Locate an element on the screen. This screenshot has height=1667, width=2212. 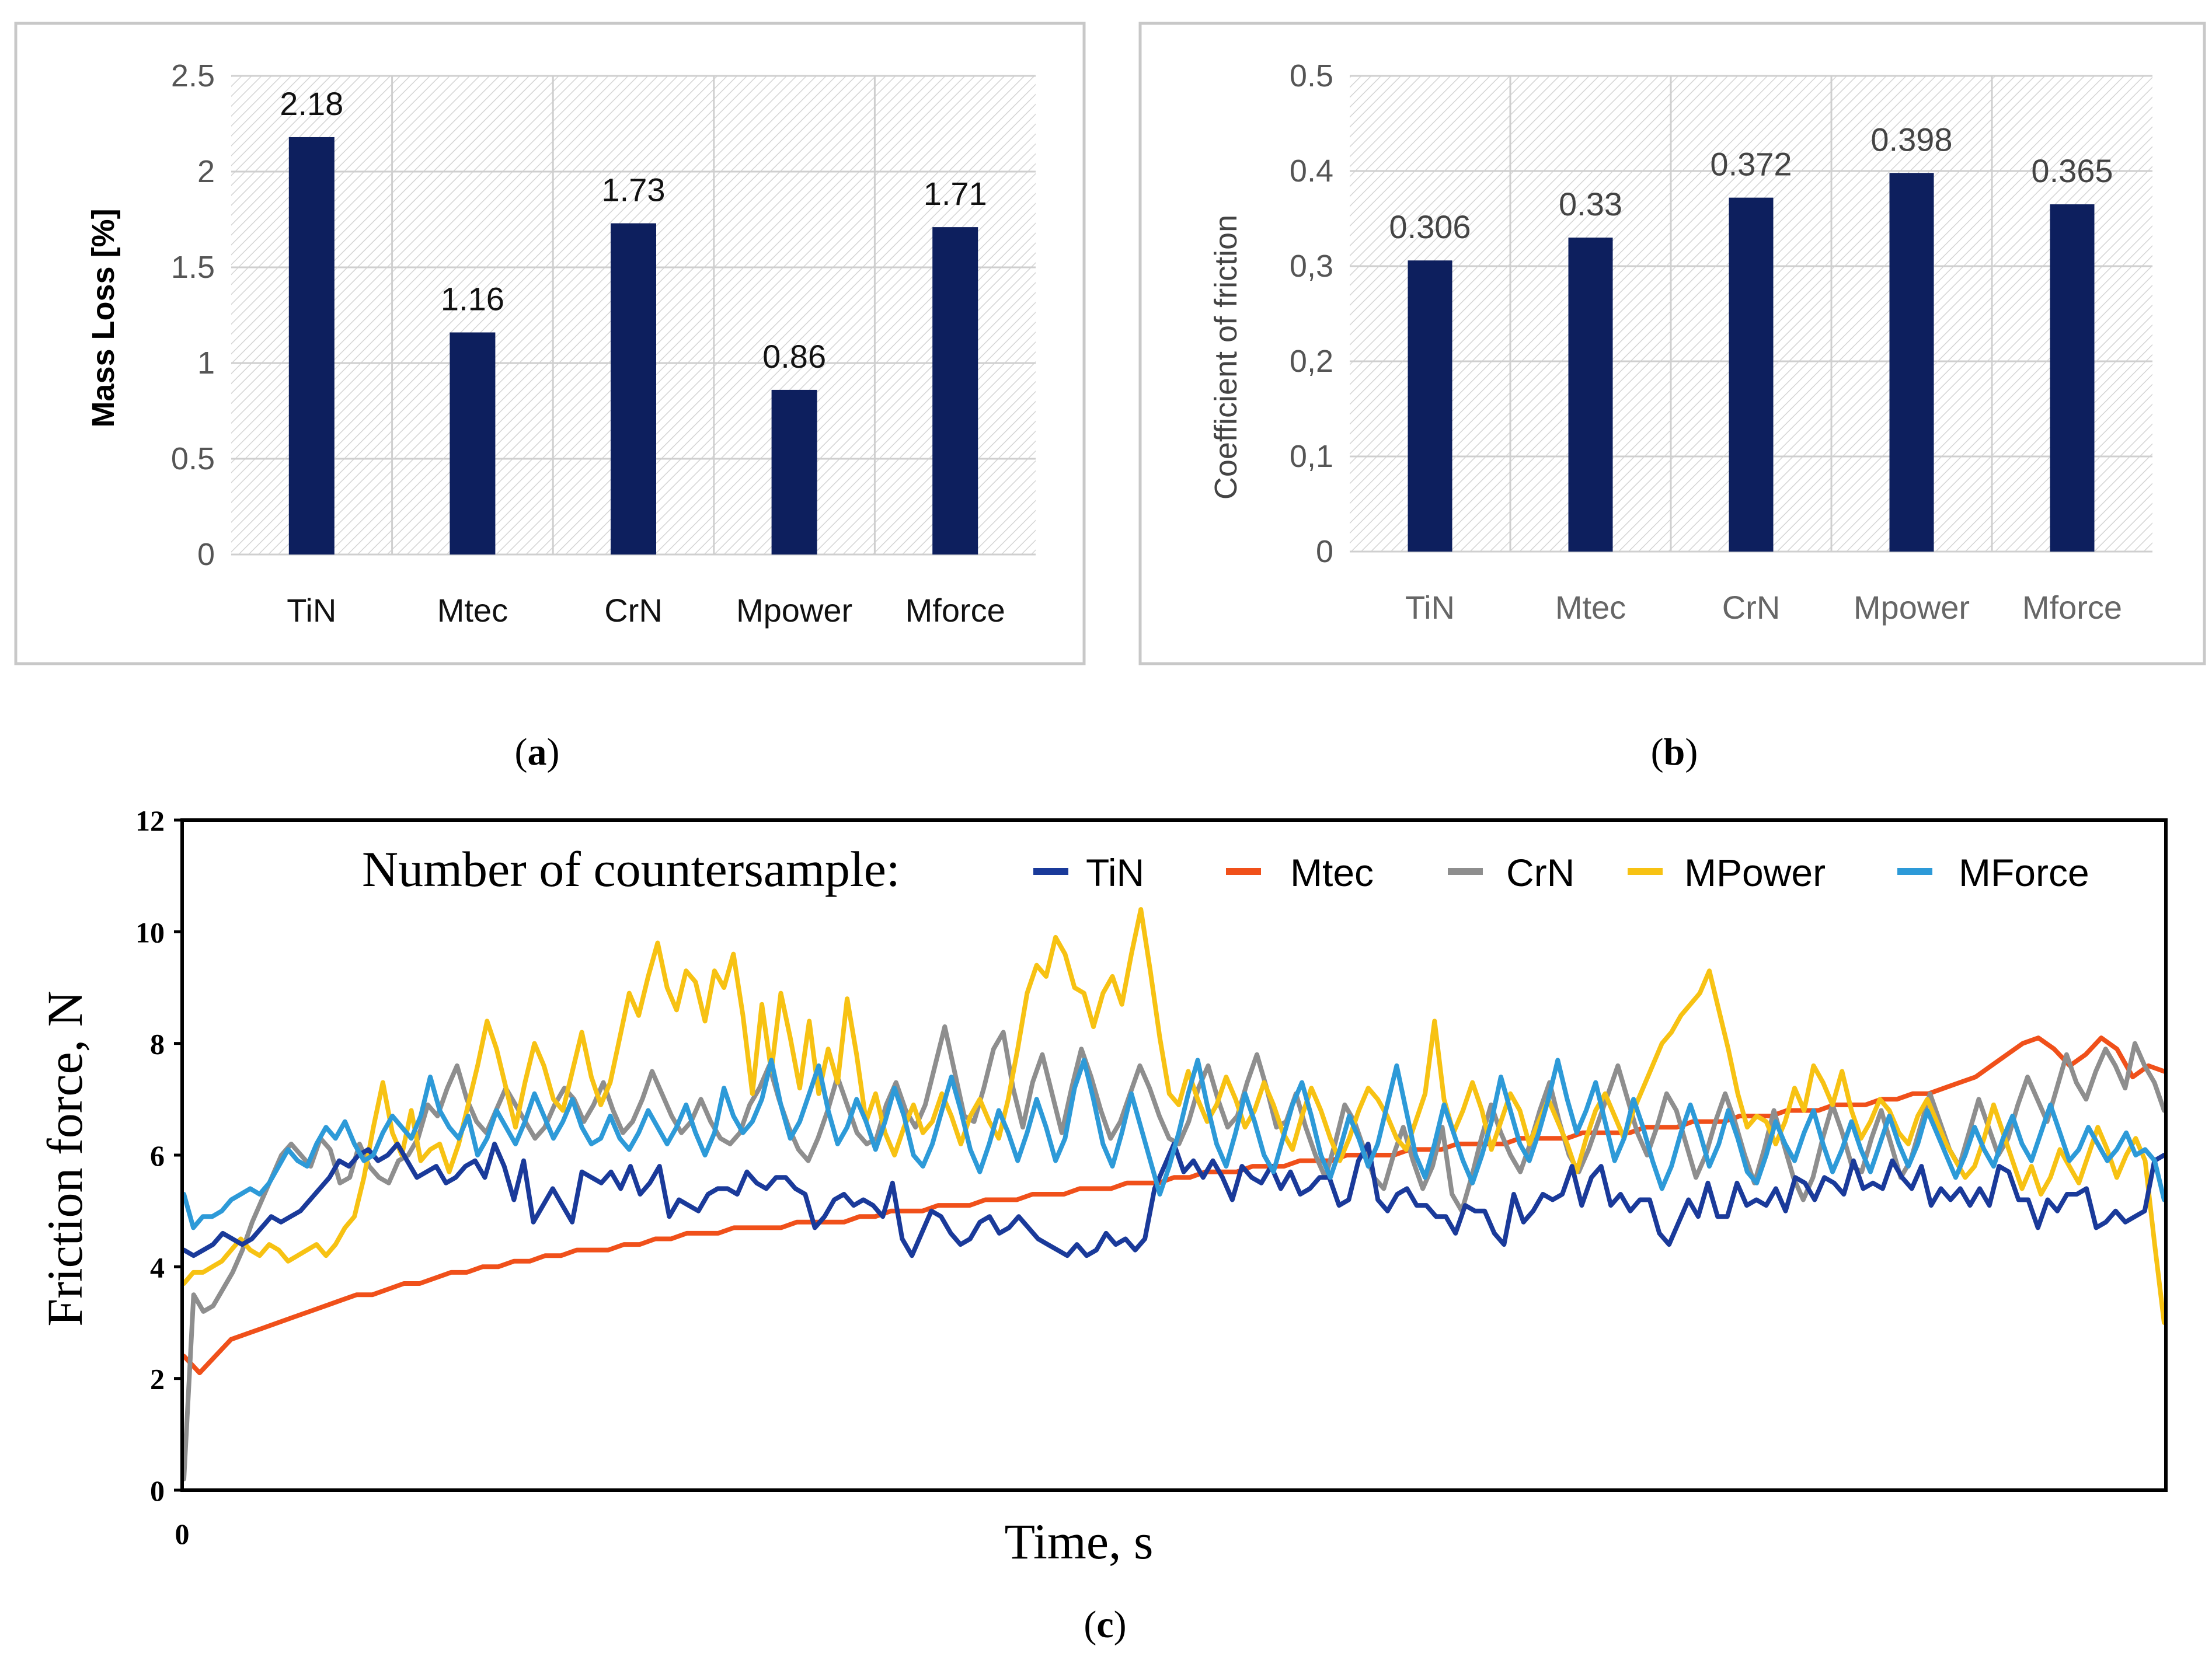
b-x-tick-label: Mpower is located at coordinates (1912, 608).